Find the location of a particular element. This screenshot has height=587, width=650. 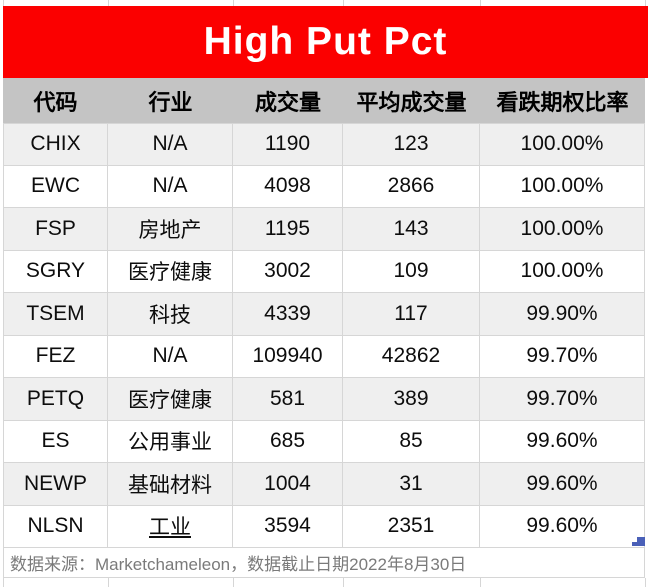

cell-code: NEWP is located at coordinates (55, 484).